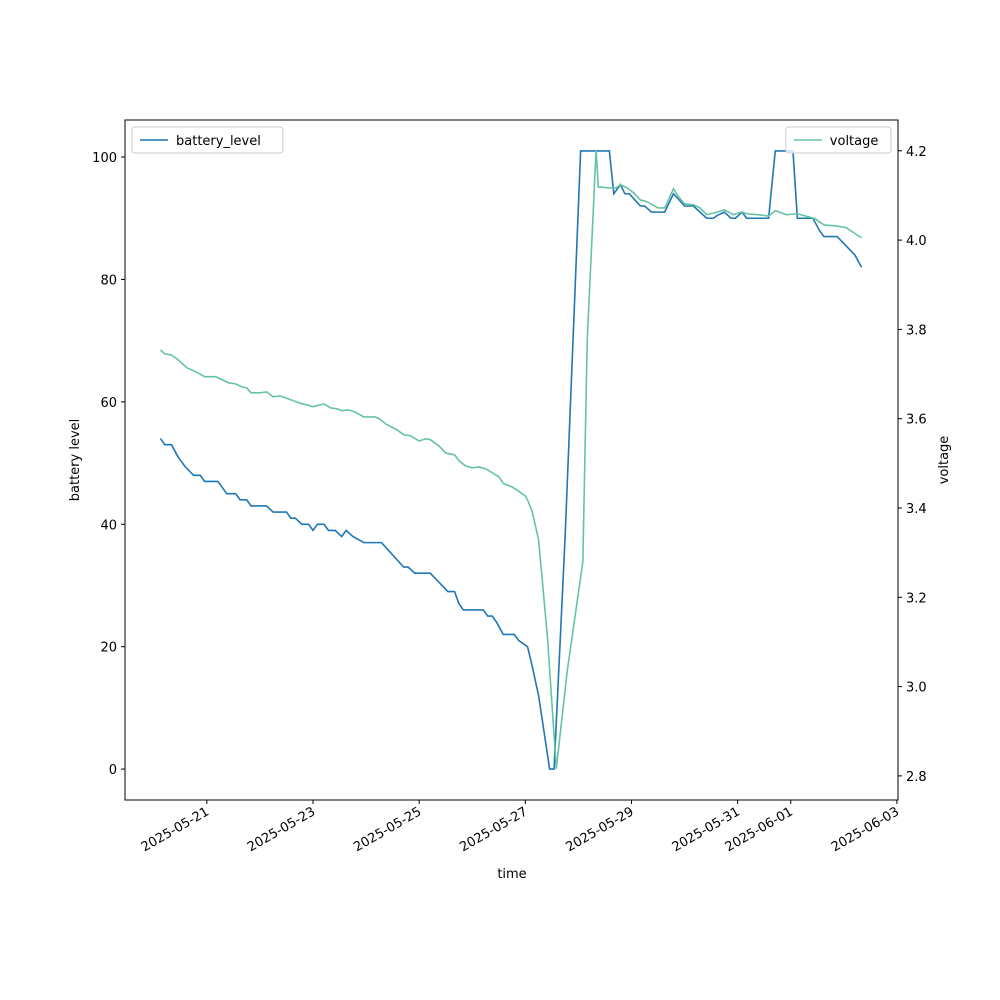  I want to click on x-axis-label: time, so click(511, 874).